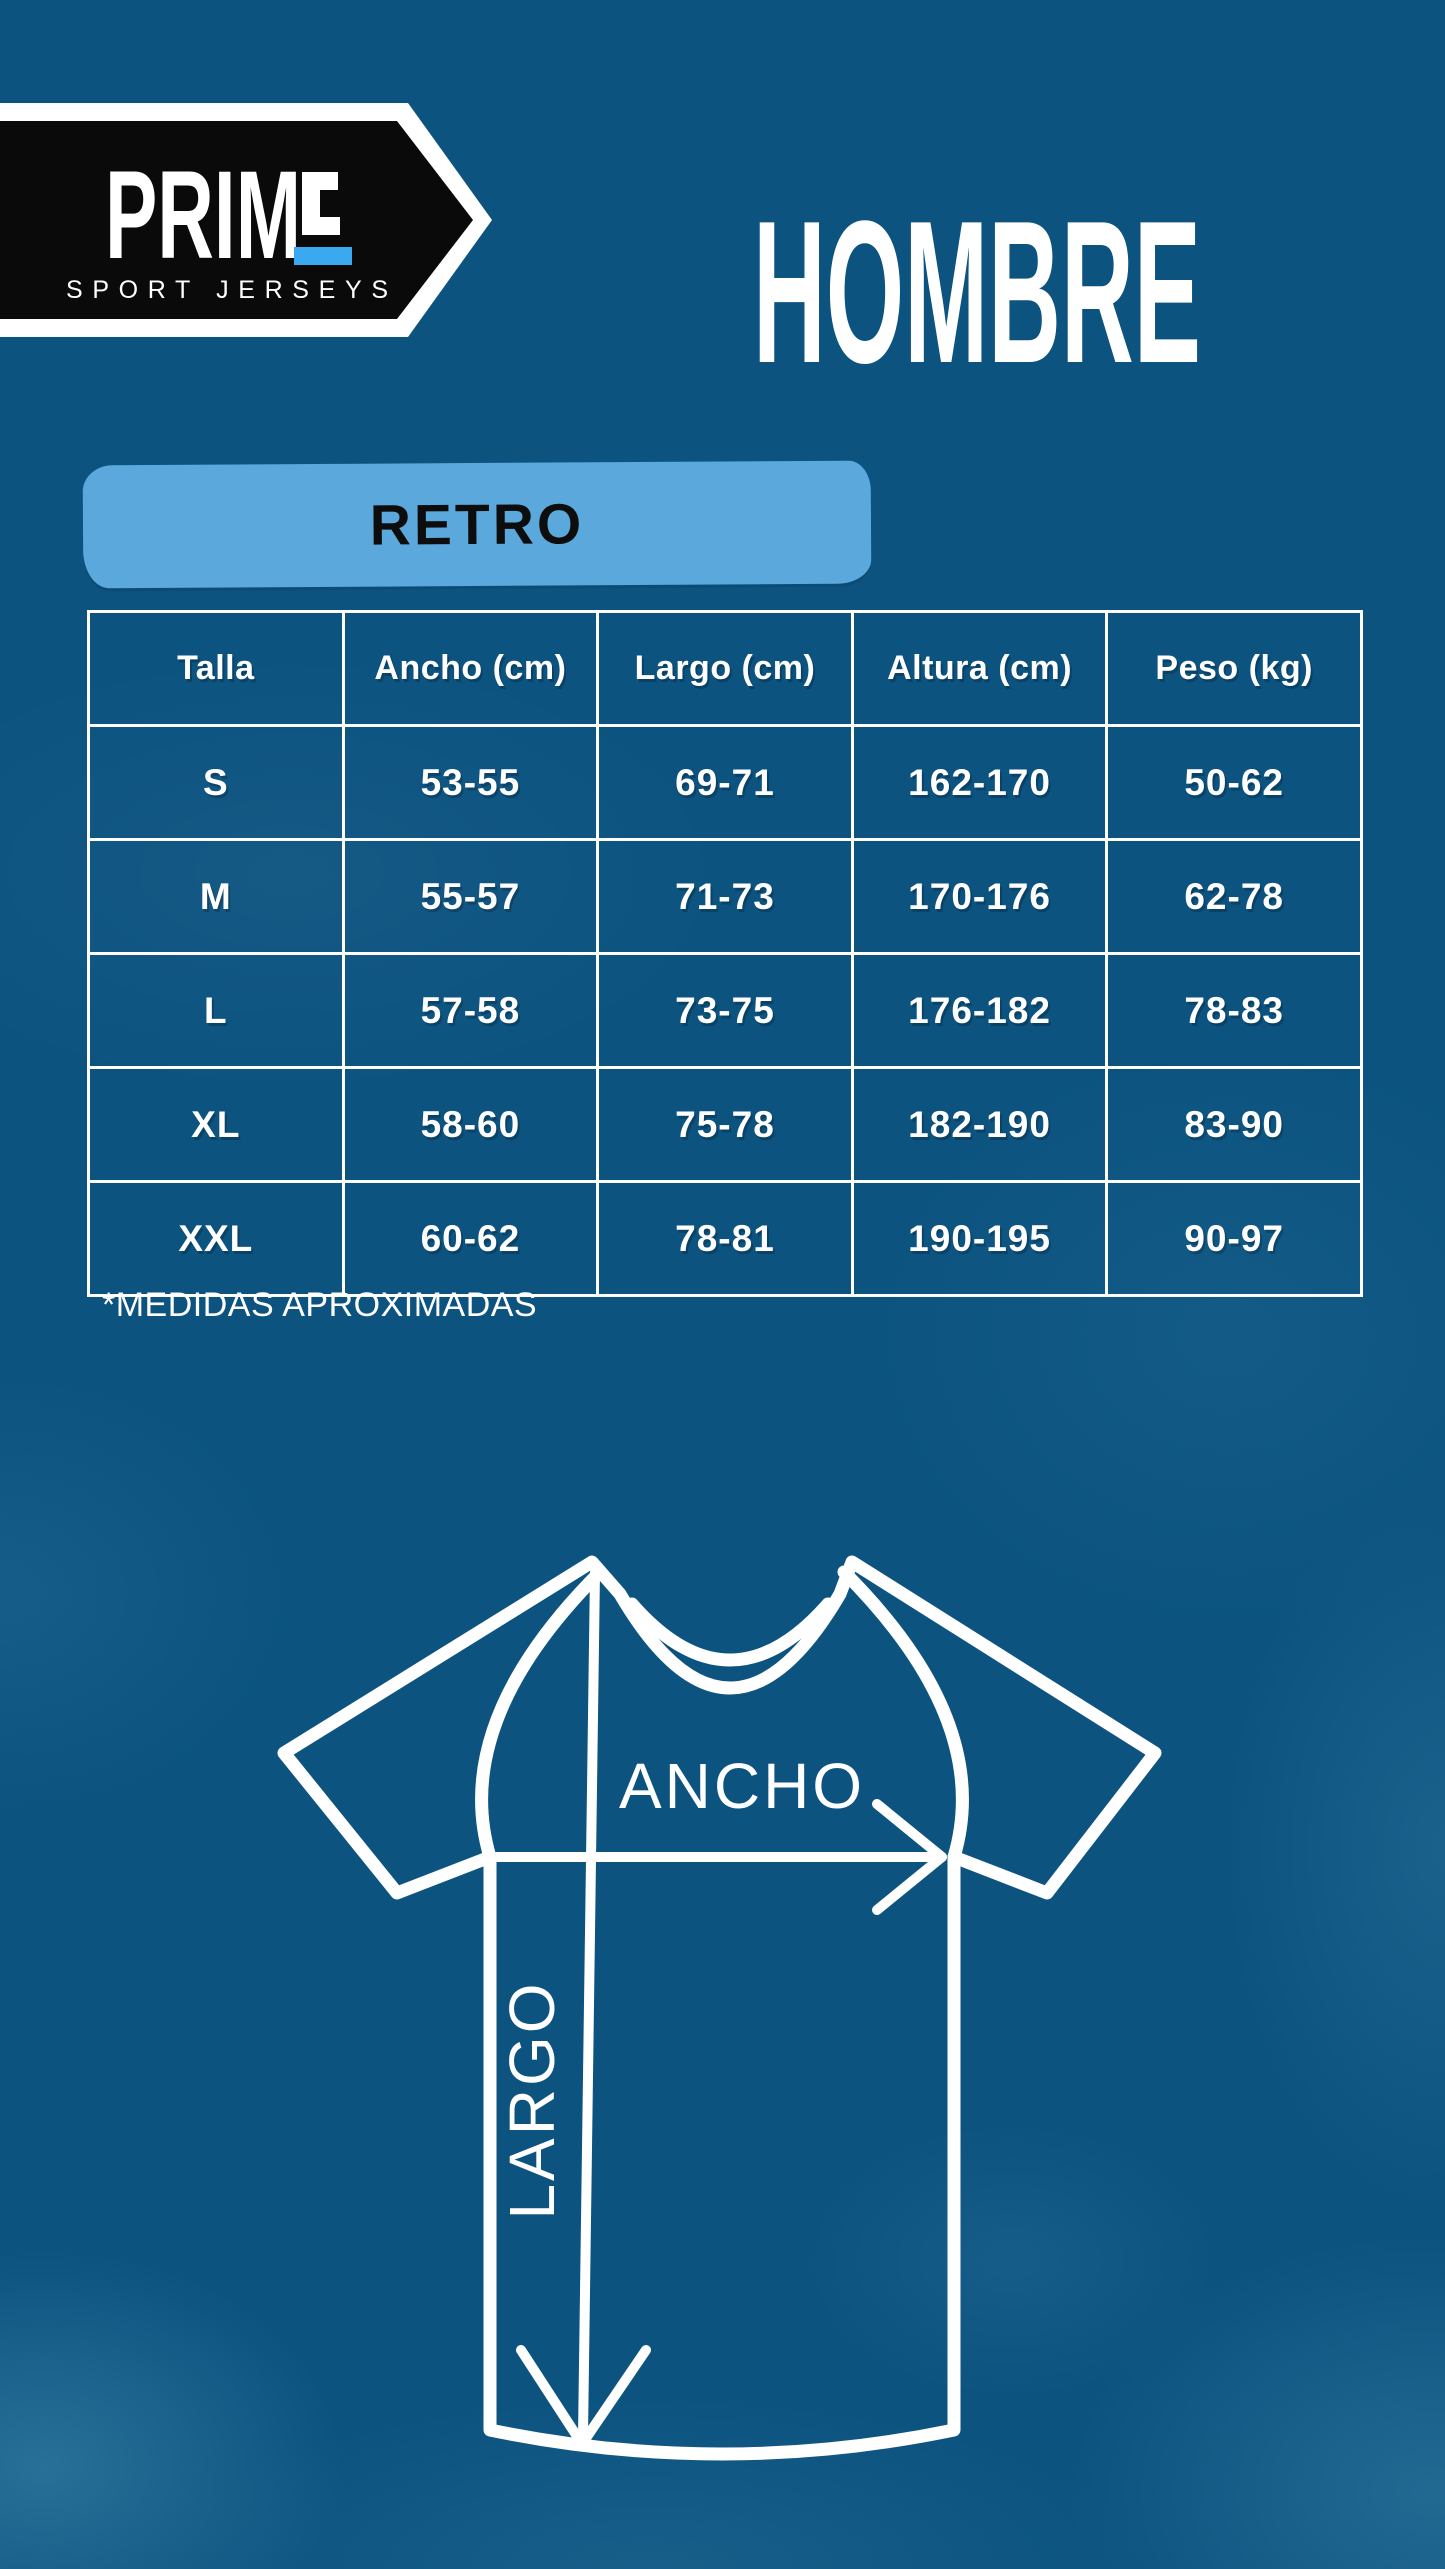  Describe the element at coordinates (903, 1714) in the screenshot. I see `right-sleeve-seam` at that location.